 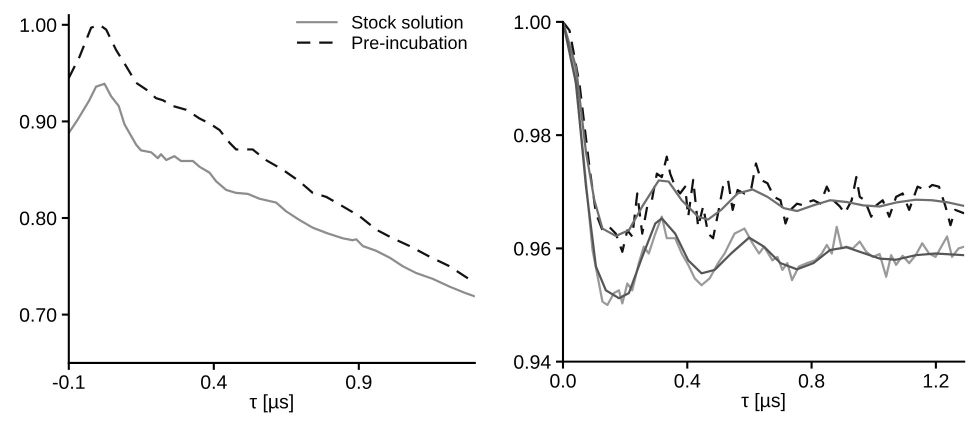 I want to click on y-tick-label: 0.98, so click(x=532, y=135).